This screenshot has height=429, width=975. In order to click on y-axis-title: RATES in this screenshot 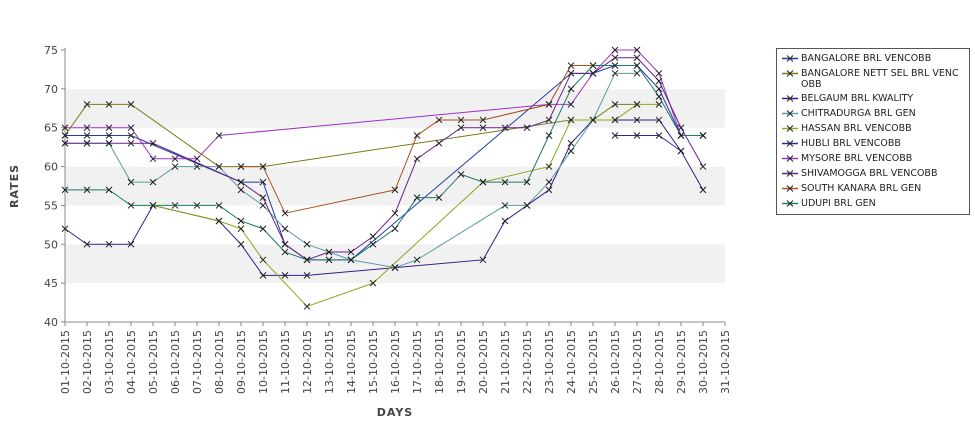, I will do `click(14, 186)`.